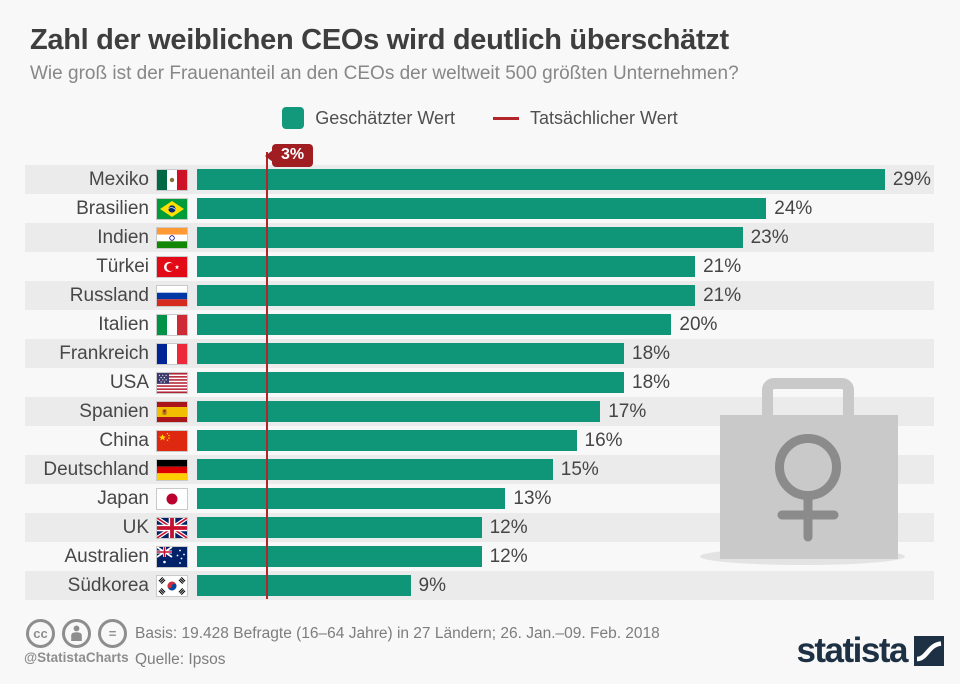 The height and width of the screenshot is (684, 960). What do you see at coordinates (112, 208) in the screenshot?
I see `country-label: Brasilien` at bounding box center [112, 208].